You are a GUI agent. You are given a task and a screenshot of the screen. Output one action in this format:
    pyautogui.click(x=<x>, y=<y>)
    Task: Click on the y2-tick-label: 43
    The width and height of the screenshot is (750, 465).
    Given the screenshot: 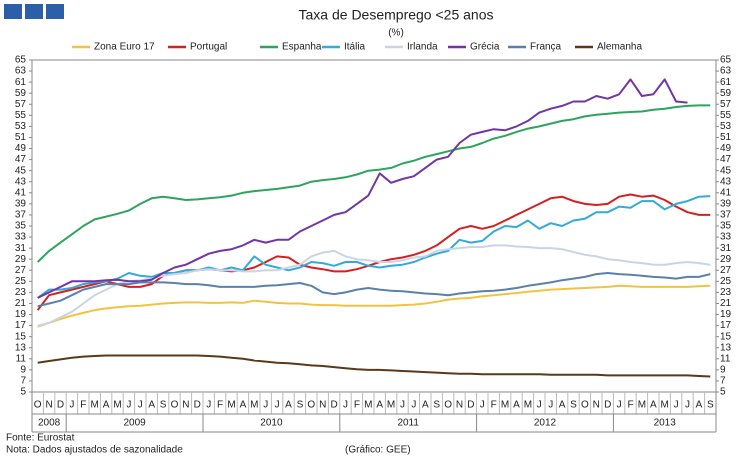 What is the action you would take?
    pyautogui.click(x=726, y=181)
    